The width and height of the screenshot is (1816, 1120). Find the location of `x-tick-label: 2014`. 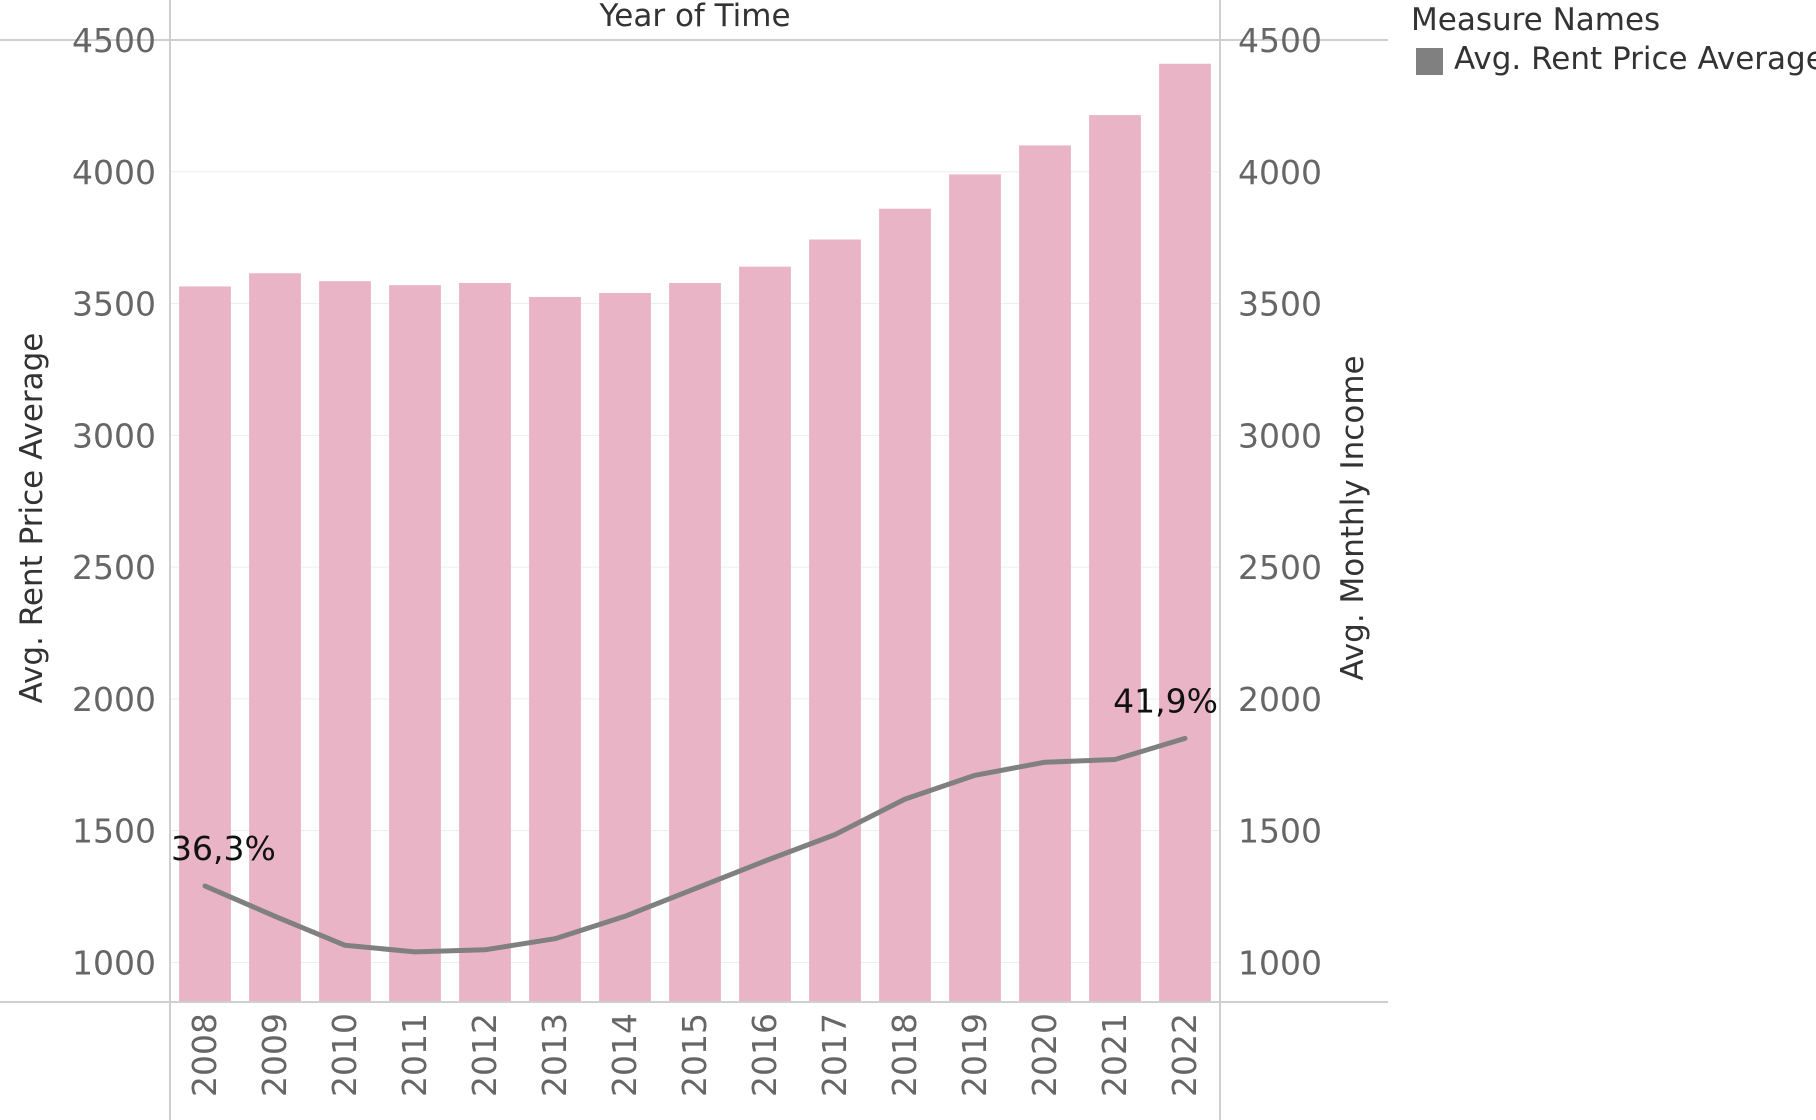

x-tick-label: 2014 is located at coordinates (624, 1055).